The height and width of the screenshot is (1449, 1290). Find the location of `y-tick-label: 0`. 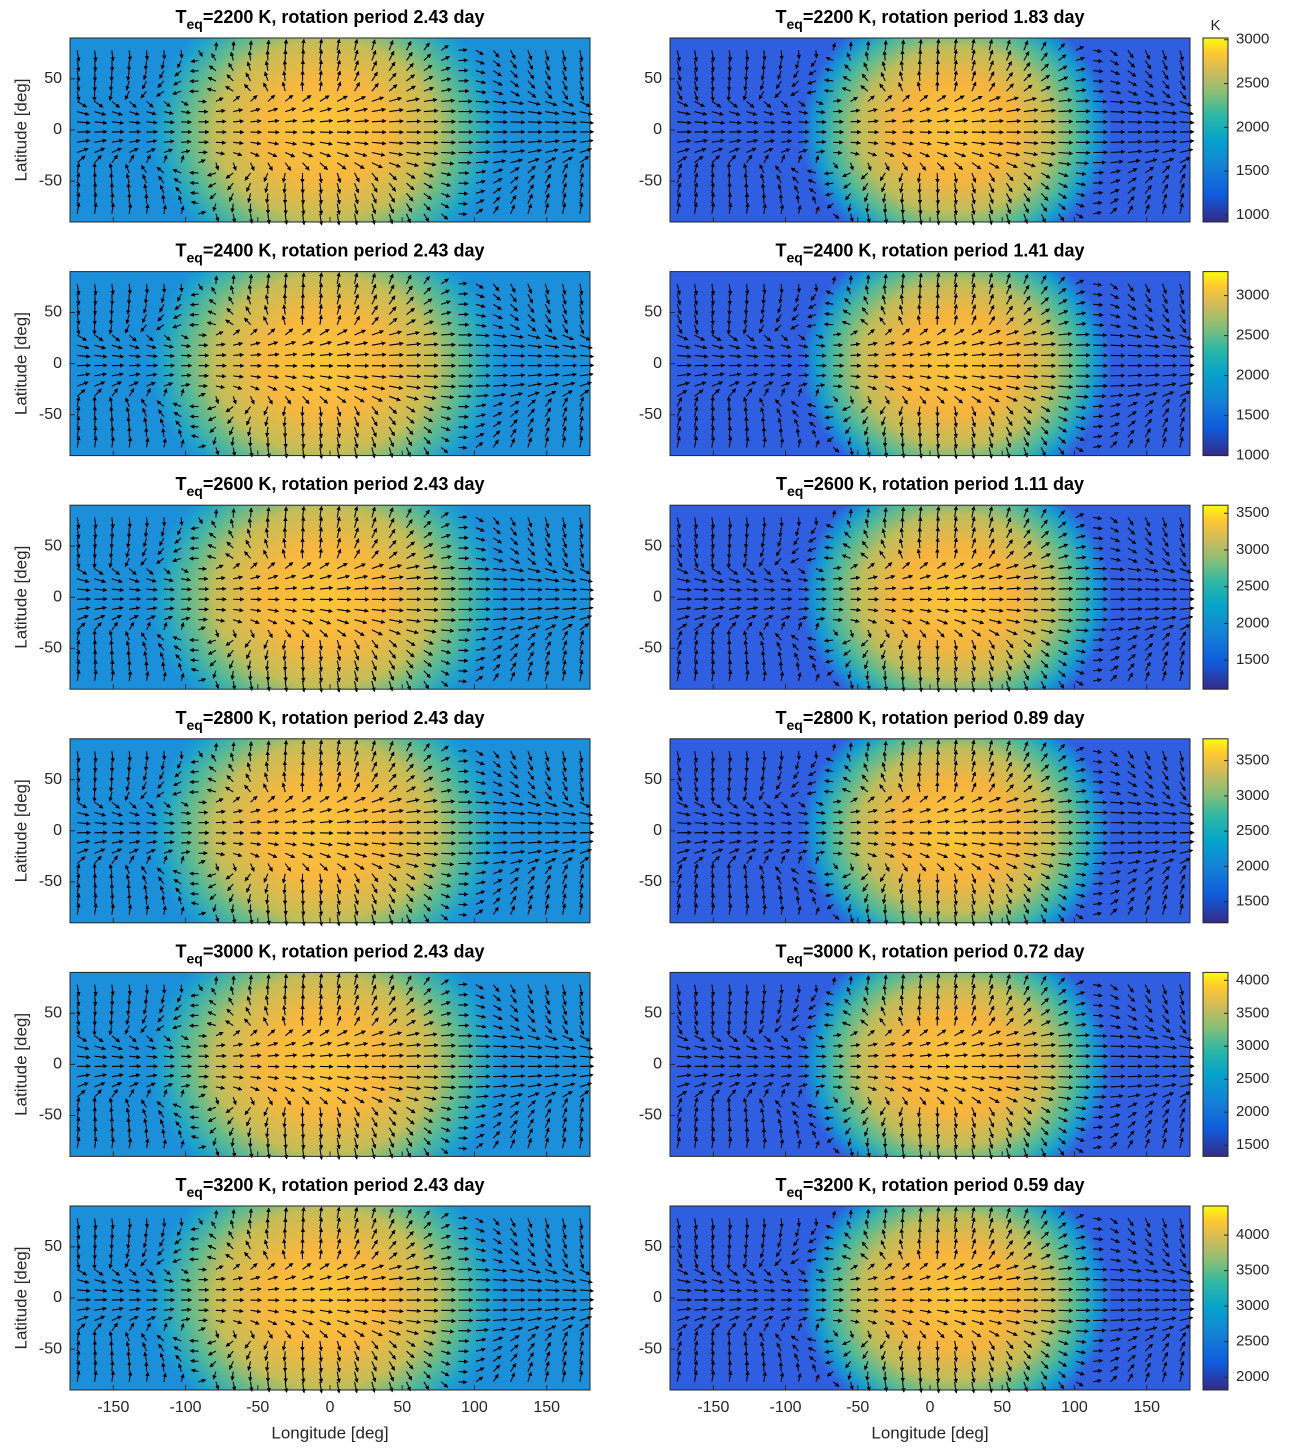

y-tick-label: 0 is located at coordinates (57, 363).